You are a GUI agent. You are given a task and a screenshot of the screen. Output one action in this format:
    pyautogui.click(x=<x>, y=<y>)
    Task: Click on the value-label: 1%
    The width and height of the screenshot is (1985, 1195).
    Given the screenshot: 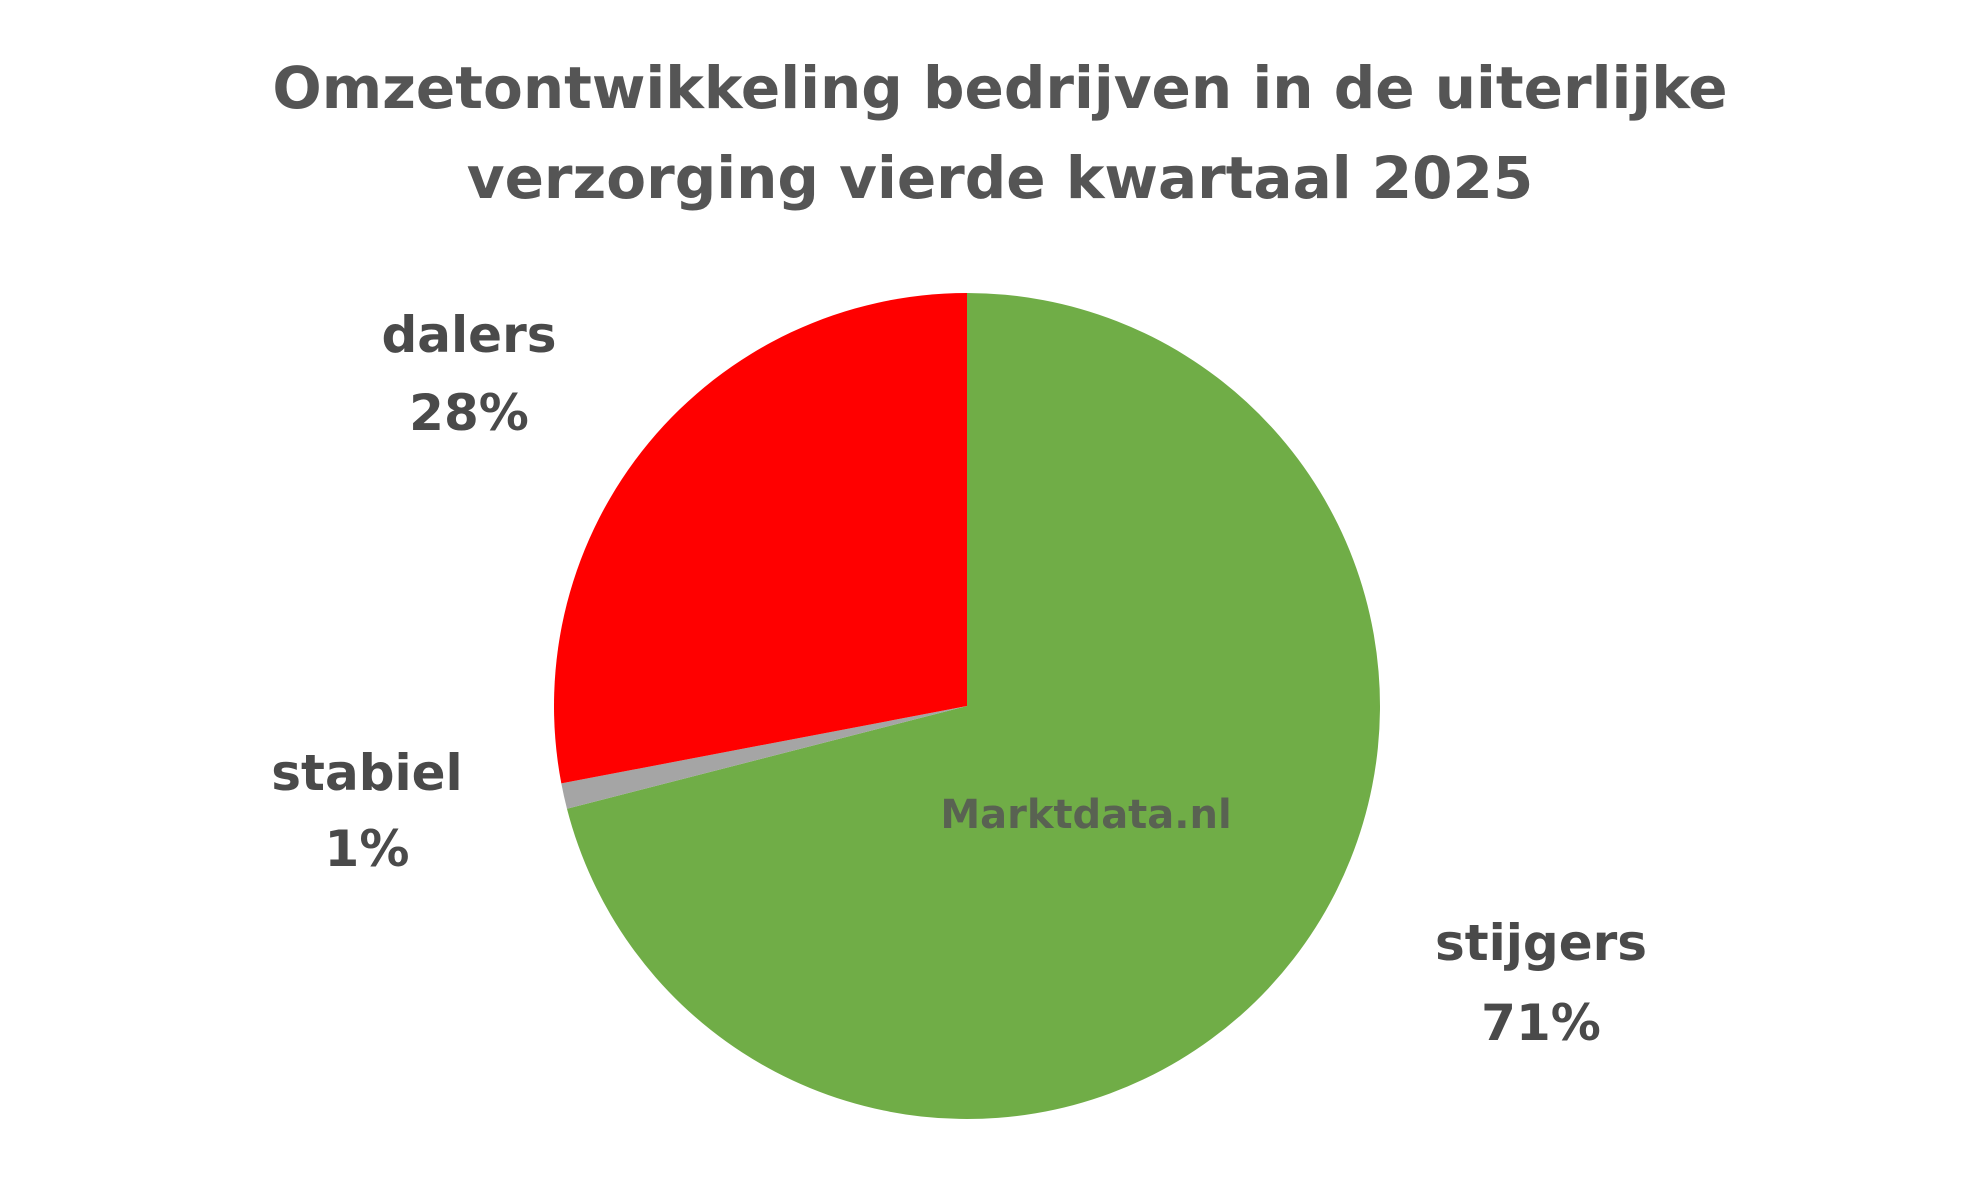 What is the action you would take?
    pyautogui.click(x=367, y=849)
    